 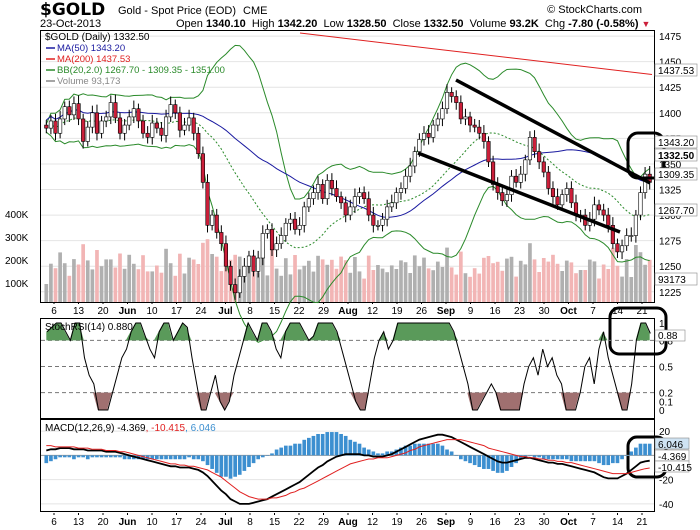 I want to click on x-tick-label-bottom: 19, so click(x=397, y=522).